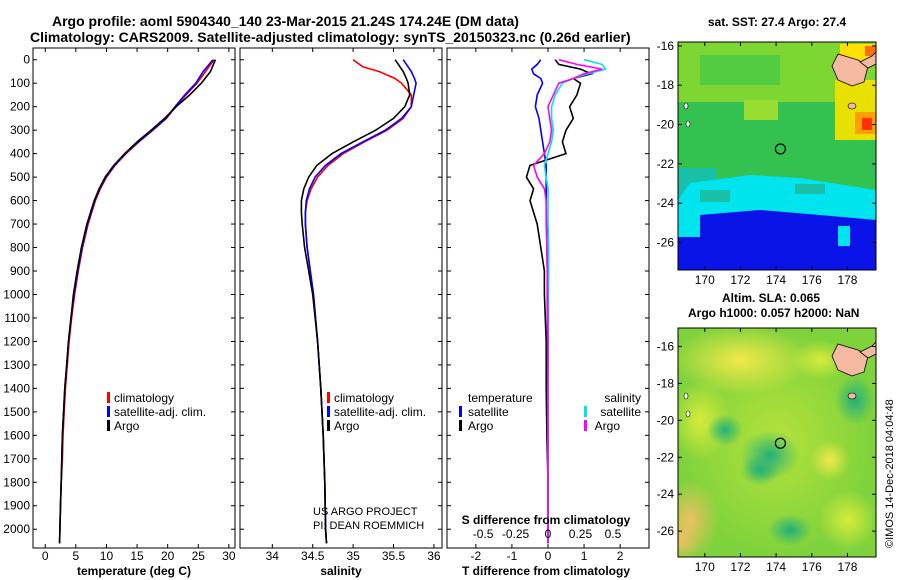  Describe the element at coordinates (368, 526) in the screenshot. I see `credit-pi: PI: DEAN ROEMMICH` at that location.